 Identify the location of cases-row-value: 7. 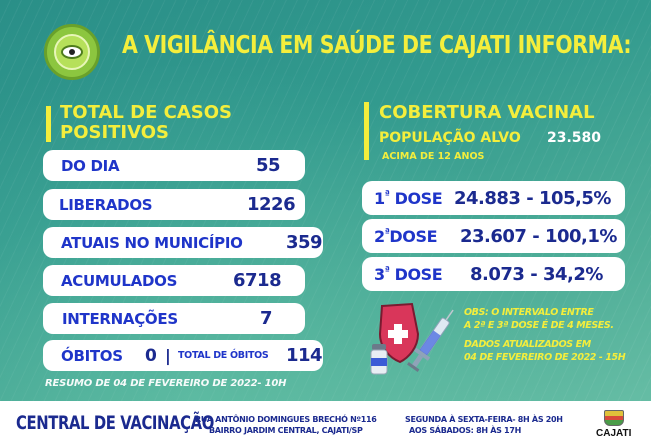
(266, 318).